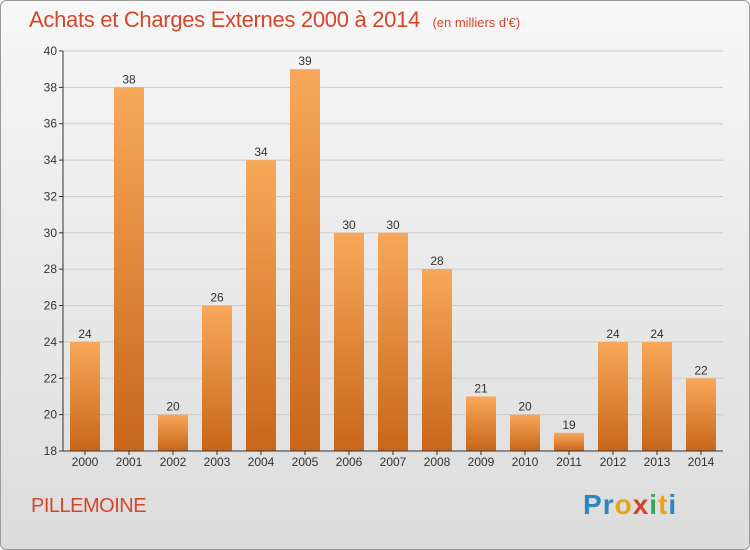 This screenshot has width=750, height=550. Describe the element at coordinates (701, 462) in the screenshot. I see `x-tick-label: 2014` at that location.